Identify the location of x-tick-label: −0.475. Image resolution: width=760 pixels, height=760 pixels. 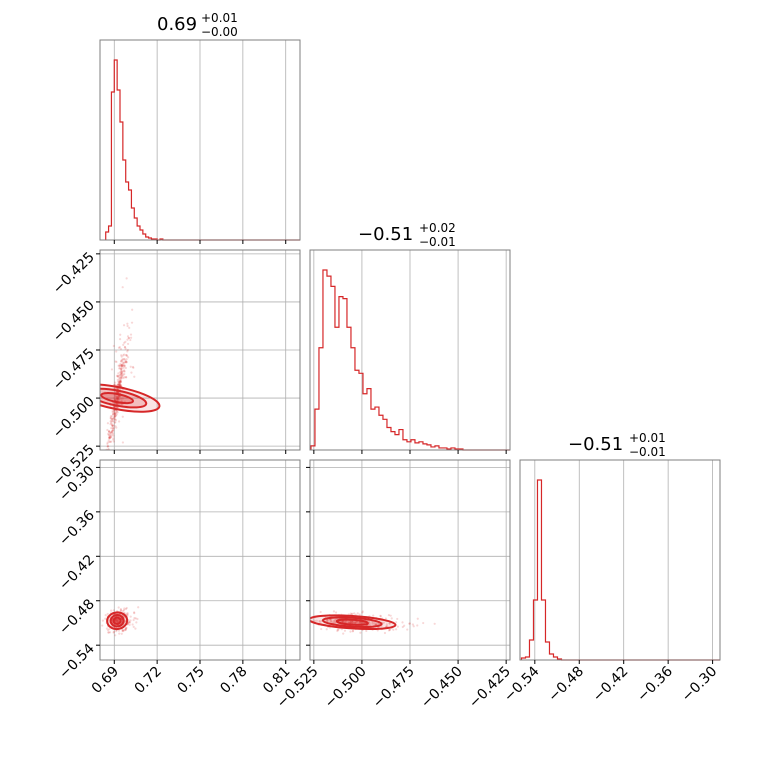
(394, 688).